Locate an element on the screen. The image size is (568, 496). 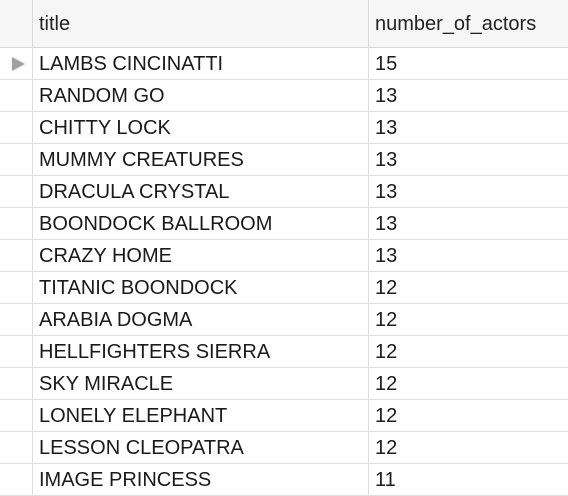
table-row: MUMMY CREATURES 13 is located at coordinates (284, 160).